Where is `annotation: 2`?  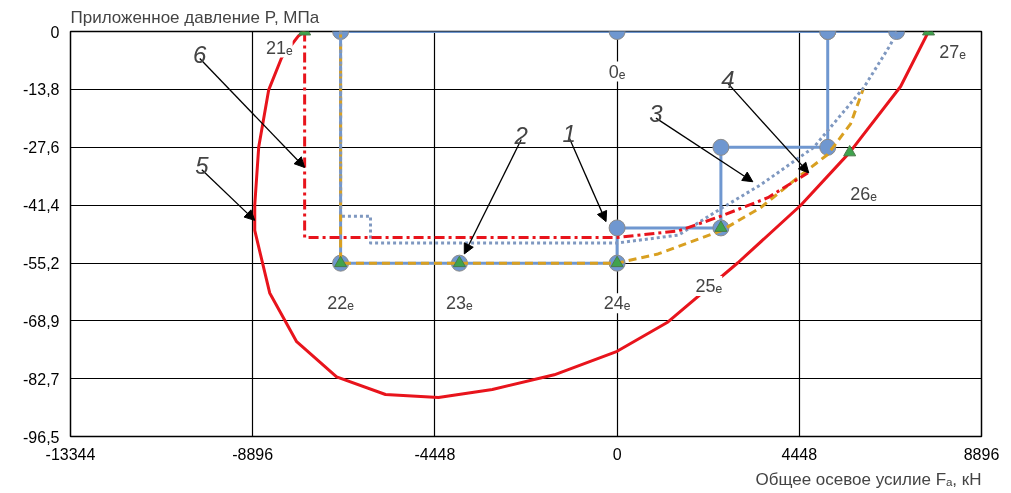 annotation: 2 is located at coordinates (520, 135).